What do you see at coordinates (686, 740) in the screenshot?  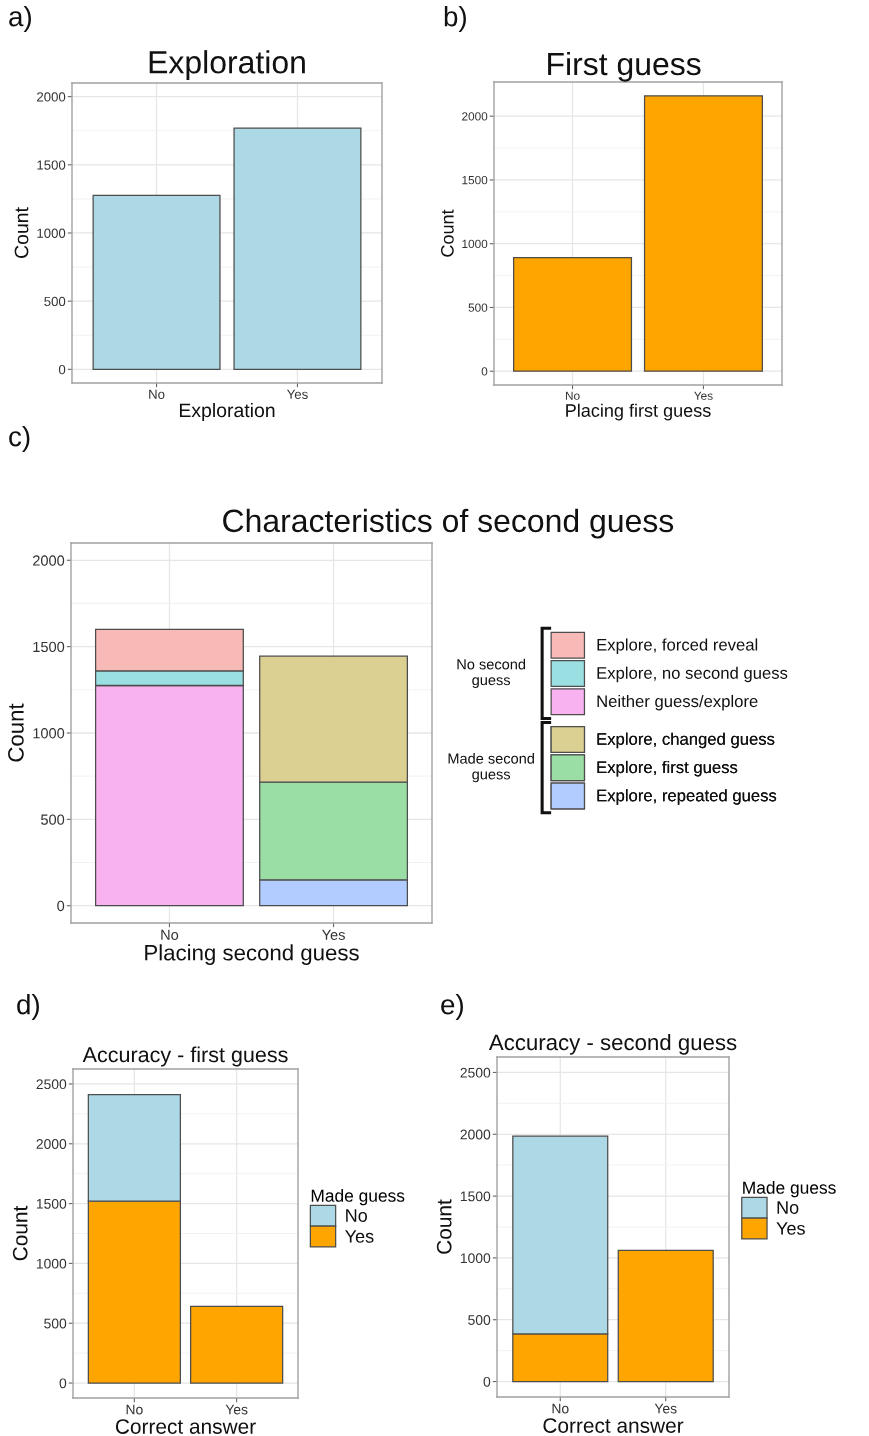 I see `legend-label: Explore, changed guess` at bounding box center [686, 740].